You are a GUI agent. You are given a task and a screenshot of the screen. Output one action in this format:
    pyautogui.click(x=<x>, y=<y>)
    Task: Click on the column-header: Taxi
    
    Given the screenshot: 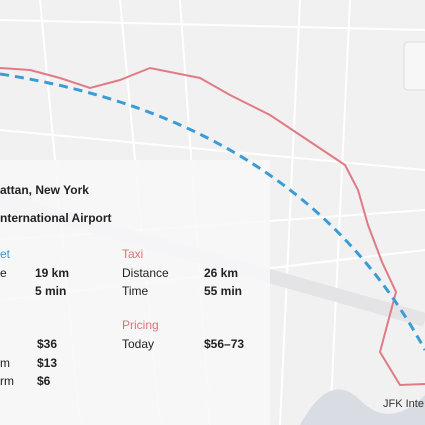 What is the action you would take?
    pyautogui.click(x=133, y=254)
    